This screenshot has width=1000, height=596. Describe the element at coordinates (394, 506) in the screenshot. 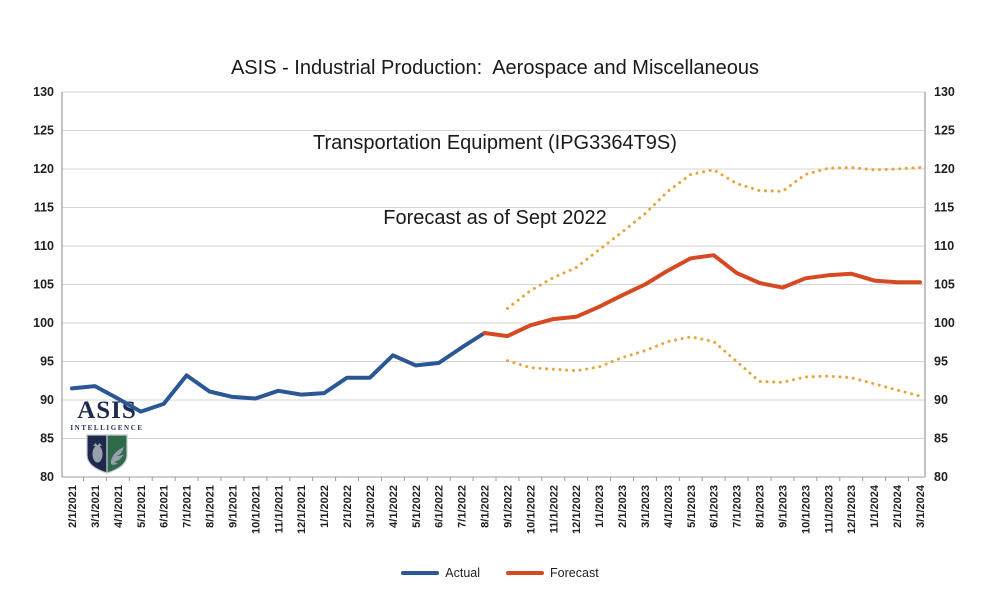

I see `x-axis-tick-label: 4/1/2022` at that location.